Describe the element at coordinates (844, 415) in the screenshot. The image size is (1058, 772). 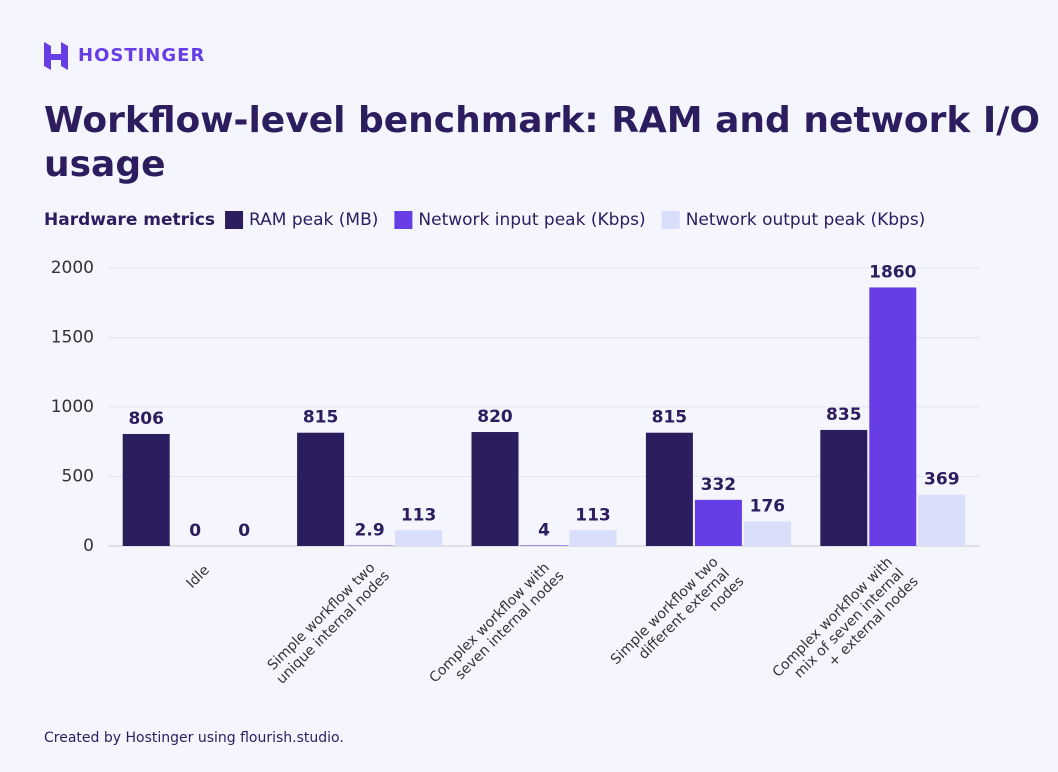
I see `value-label: 835` at that location.